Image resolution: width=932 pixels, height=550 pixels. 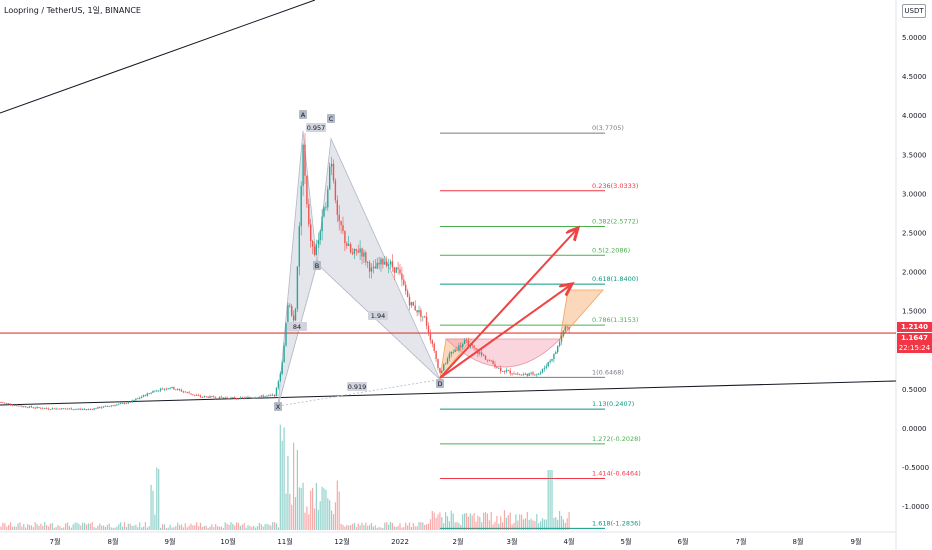 What do you see at coordinates (458, 541) in the screenshot?
I see `x-tick-label: 2월` at bounding box center [458, 541].